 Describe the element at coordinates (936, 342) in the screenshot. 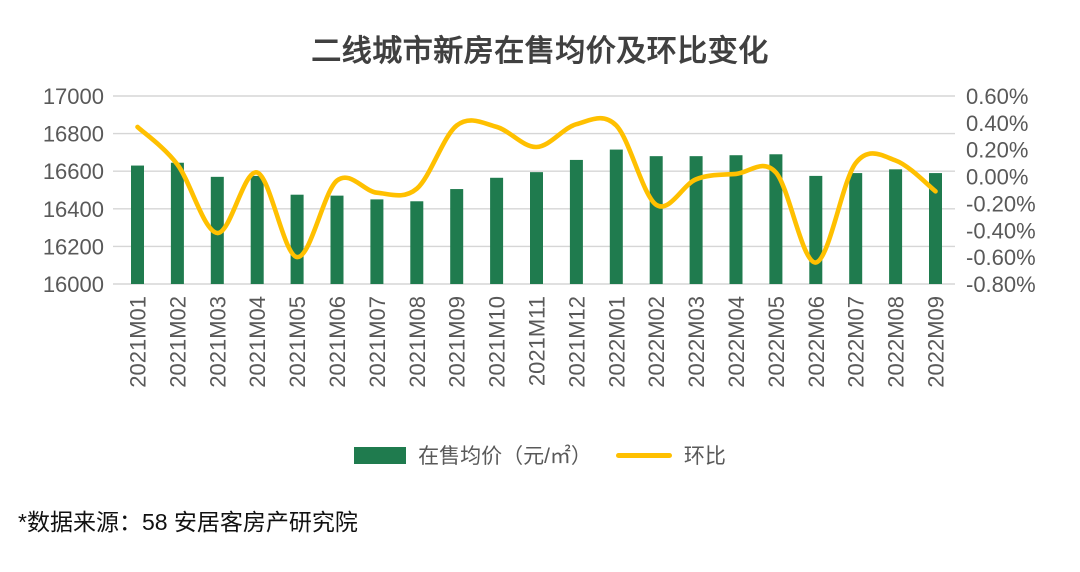

I see `x-axis-tick-label: 2022M09` at that location.